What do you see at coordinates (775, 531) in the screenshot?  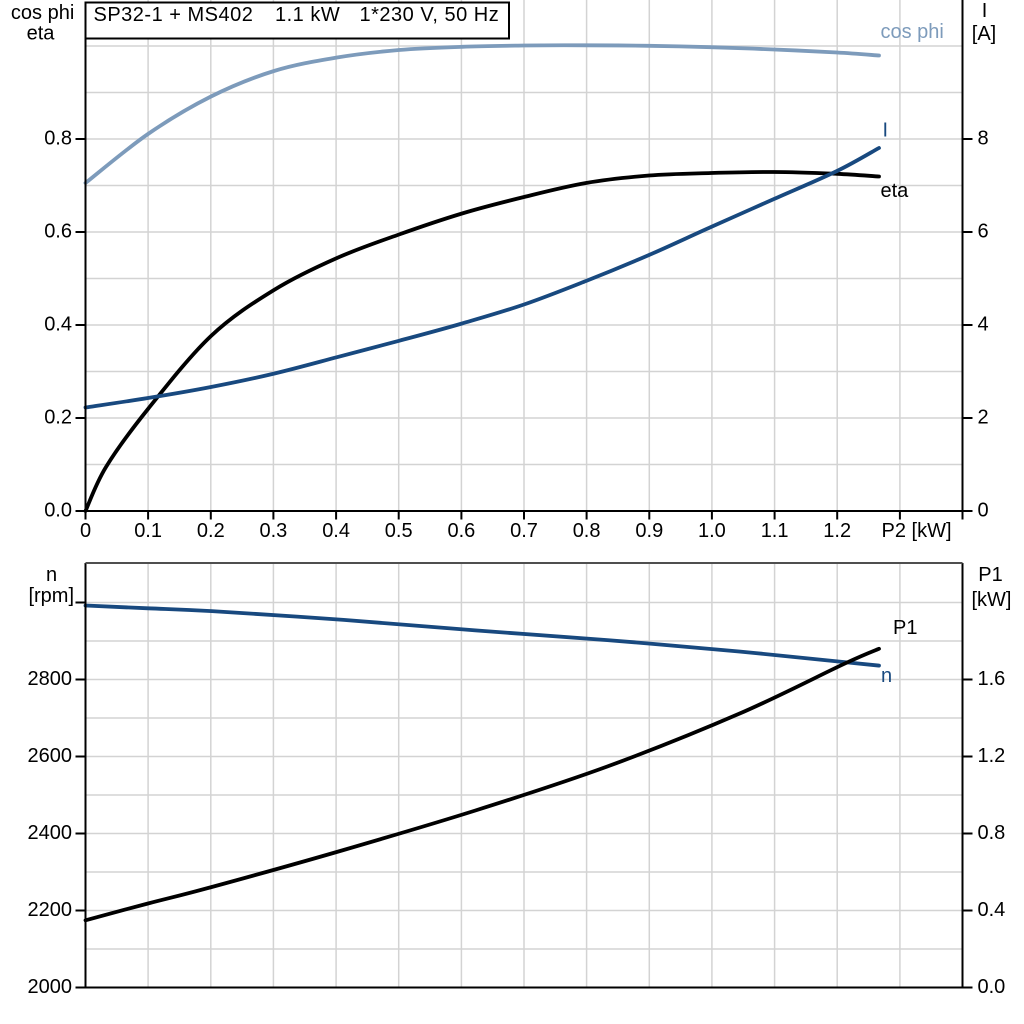 I see `svg-text: 1.1` at bounding box center [775, 531].